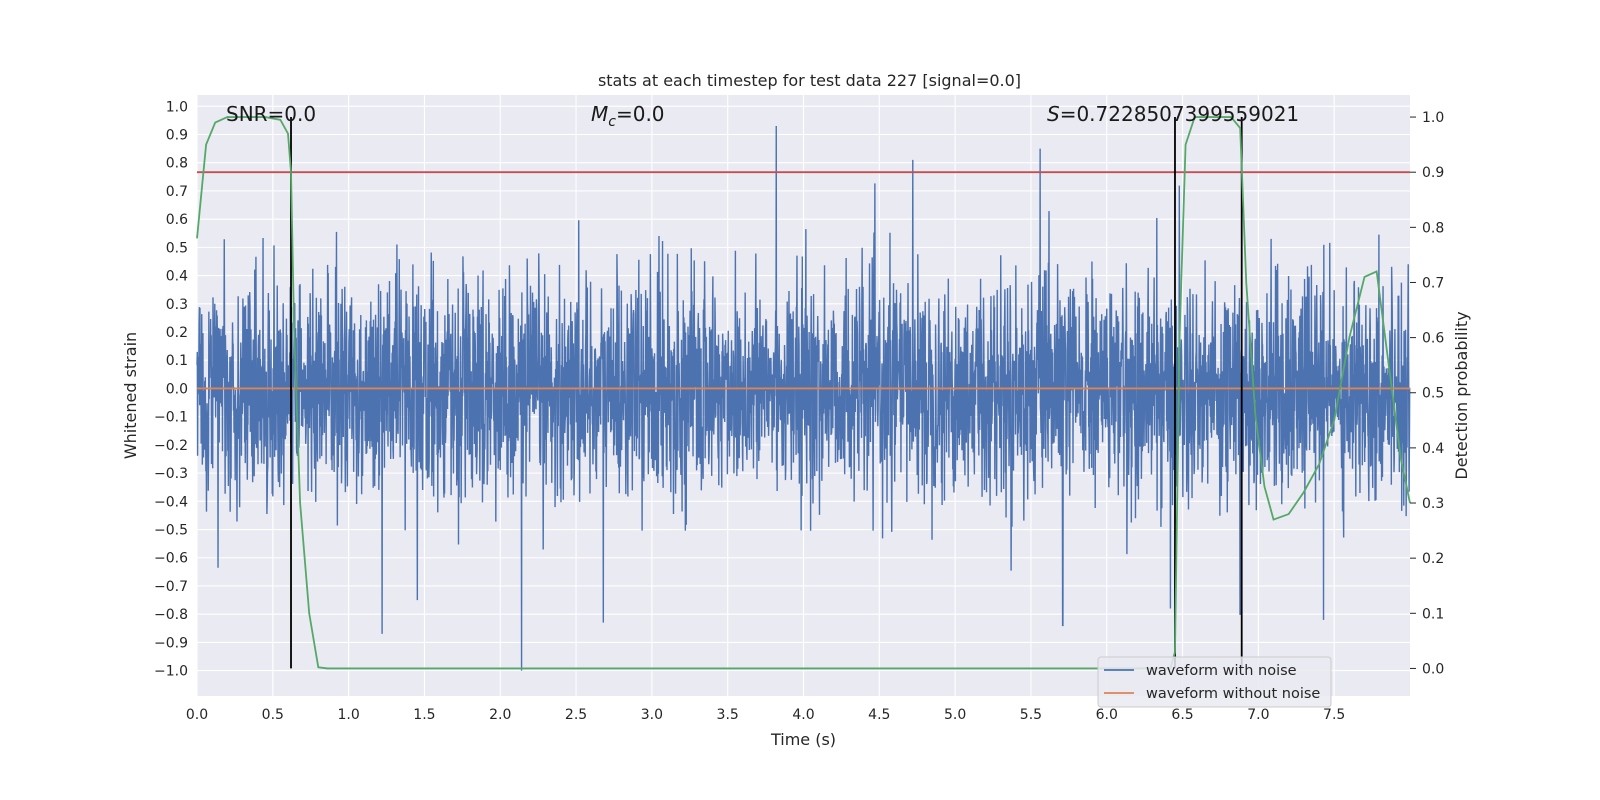  I want to click on y-tick-label: 0.2, so click(177, 333).